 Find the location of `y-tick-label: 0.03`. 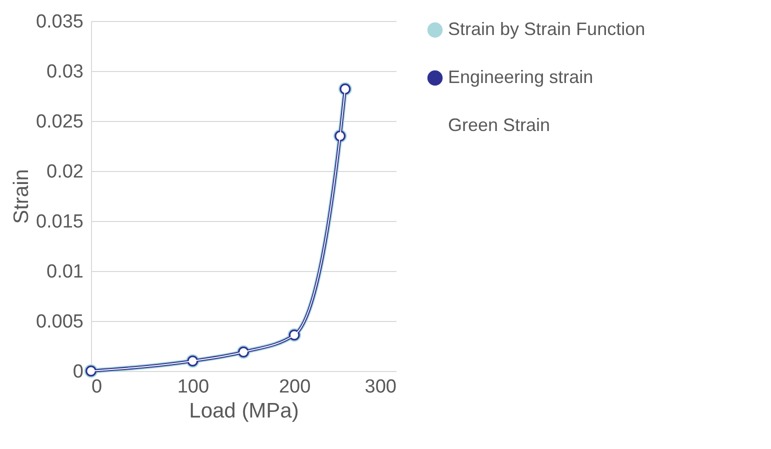

y-tick-label: 0.03 is located at coordinates (65, 72).